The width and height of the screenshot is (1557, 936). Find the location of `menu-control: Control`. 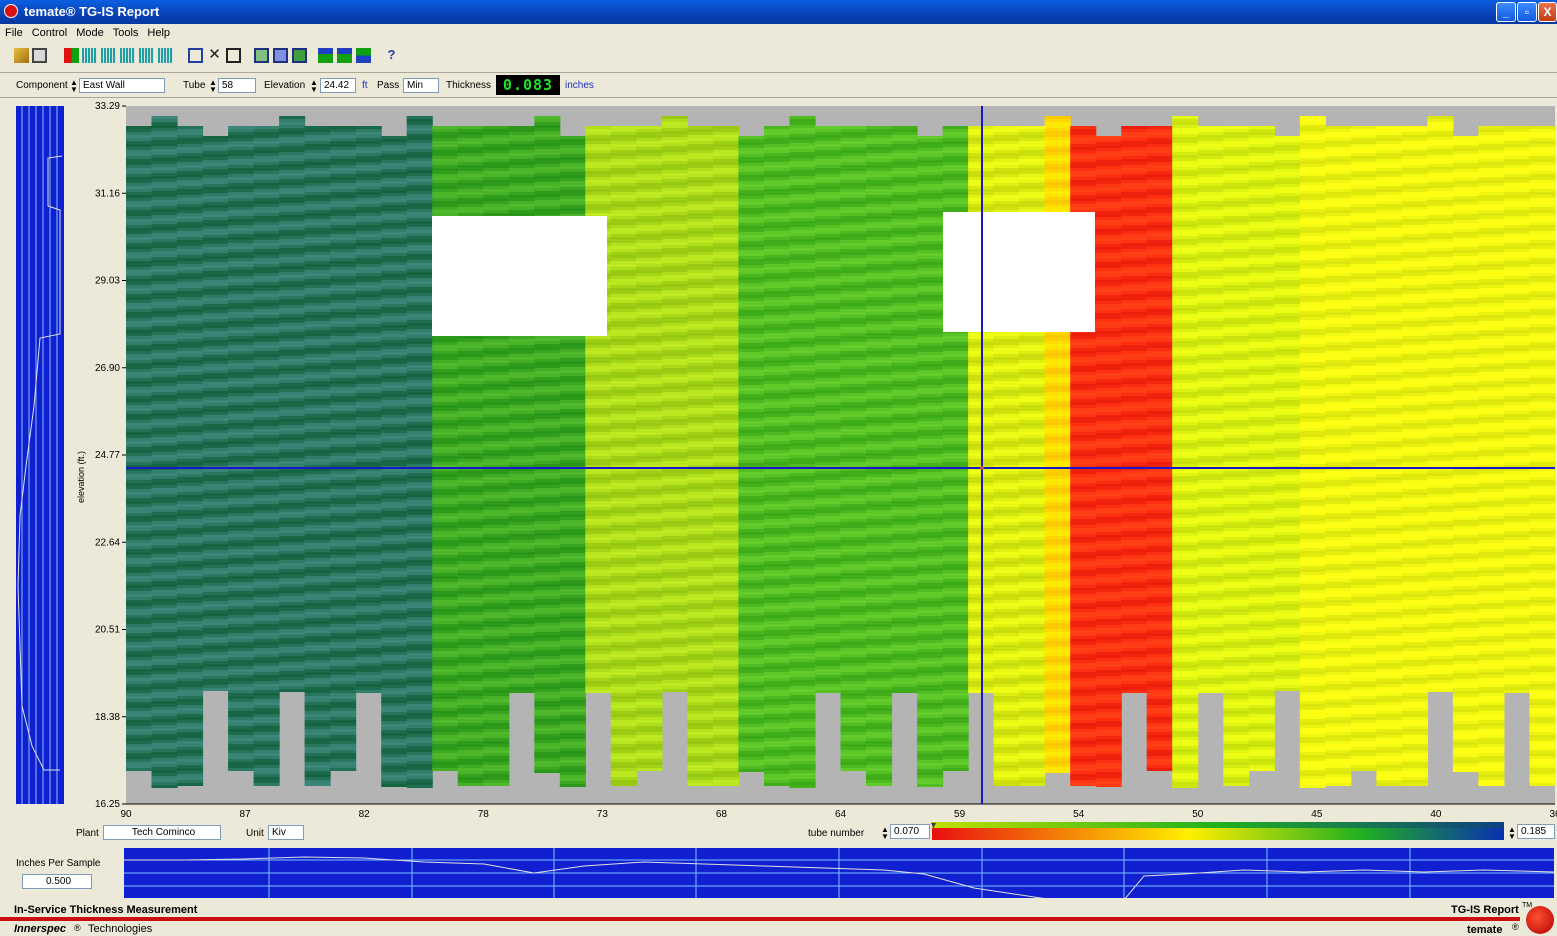

menu-control: Control is located at coordinates (49, 33).